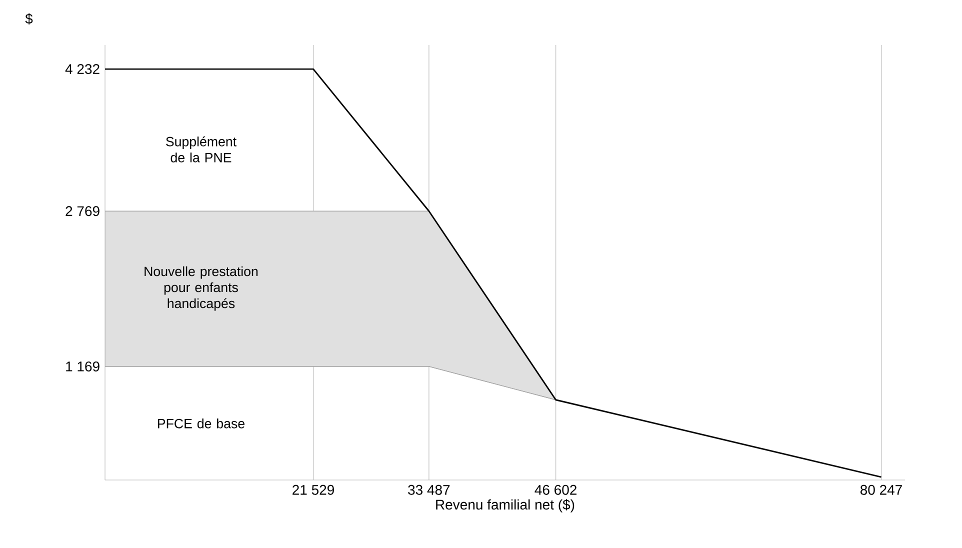 This screenshot has height=548, width=962. Describe the element at coordinates (201, 423) in the screenshot. I see `annotation: PFCE de base` at that location.